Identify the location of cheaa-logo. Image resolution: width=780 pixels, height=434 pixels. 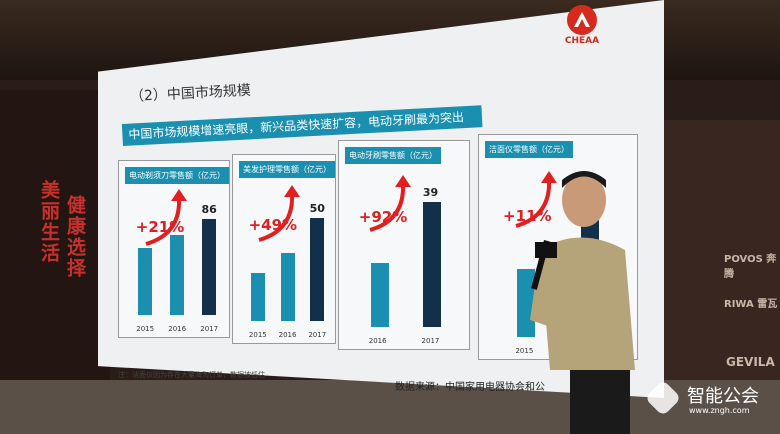
(582, 20).